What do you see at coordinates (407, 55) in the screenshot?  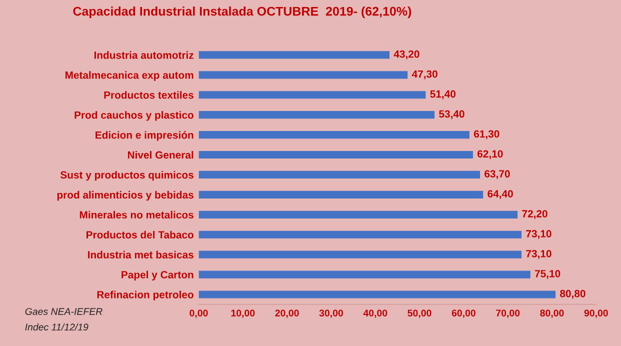 I see `data-label: 43,20` at bounding box center [407, 55].